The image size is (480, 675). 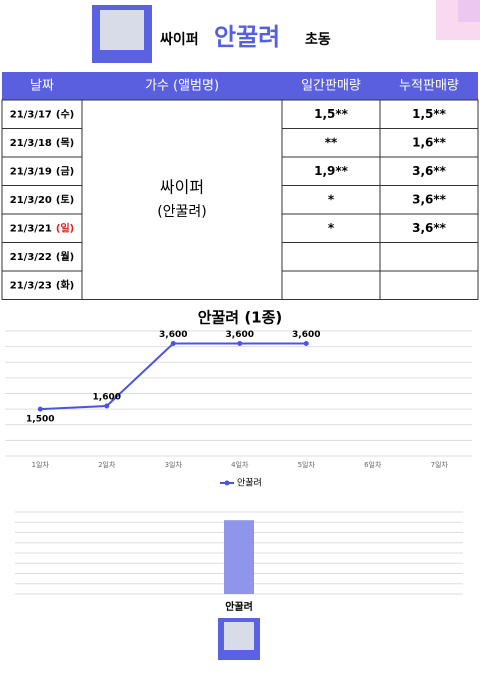 I want to click on total-cell: 1,5**, so click(x=429, y=114).